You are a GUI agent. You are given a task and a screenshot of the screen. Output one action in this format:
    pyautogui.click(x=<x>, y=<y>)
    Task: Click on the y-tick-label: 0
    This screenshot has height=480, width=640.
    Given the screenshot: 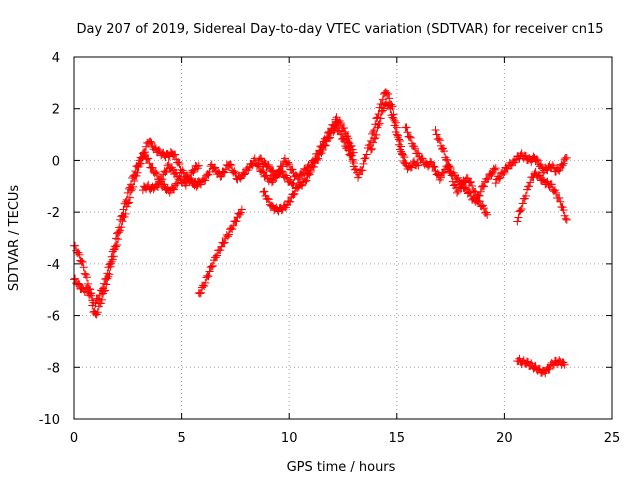 What is the action you would take?
    pyautogui.click(x=56, y=161)
    